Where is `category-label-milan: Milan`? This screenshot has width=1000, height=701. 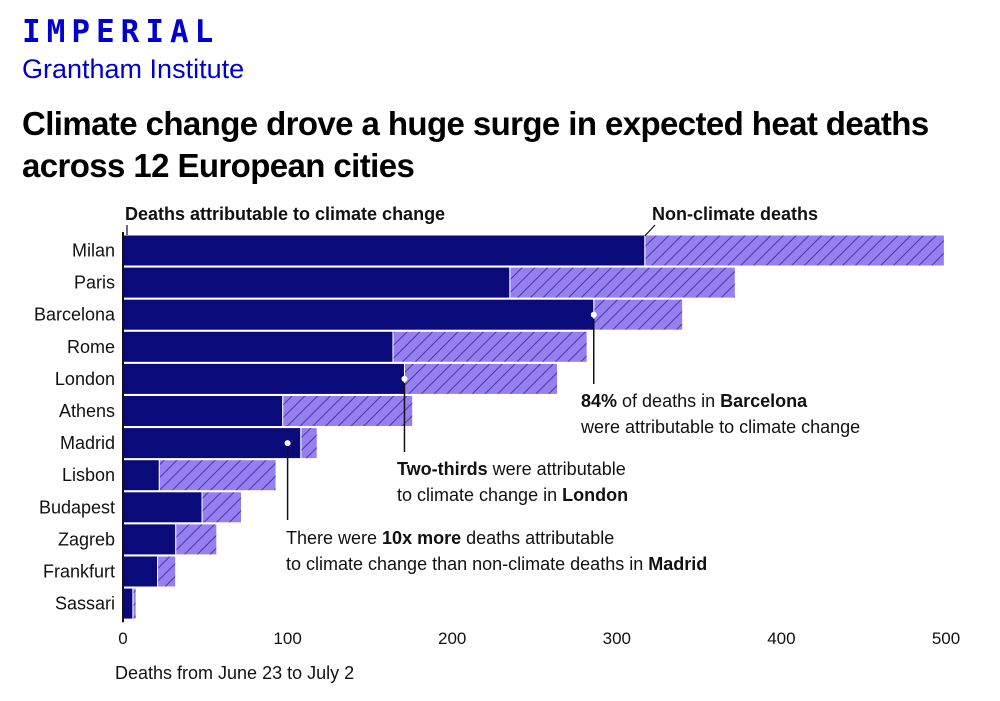 category-label-milan: Milan is located at coordinates (93, 251).